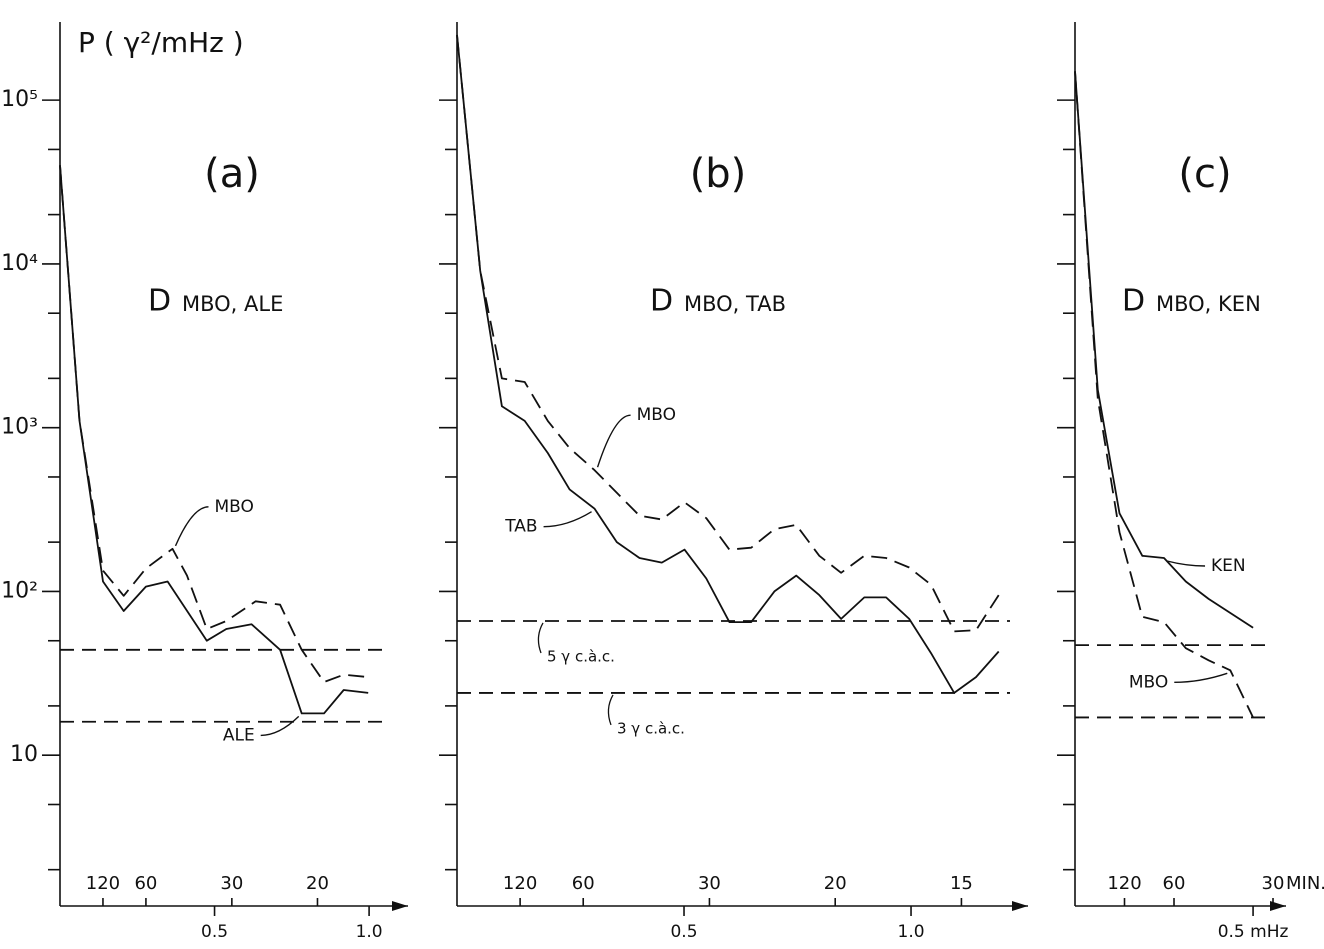 This screenshot has height=949, width=1324. What do you see at coordinates (961, 883) in the screenshot?
I see `period-tick-label: 15` at bounding box center [961, 883].